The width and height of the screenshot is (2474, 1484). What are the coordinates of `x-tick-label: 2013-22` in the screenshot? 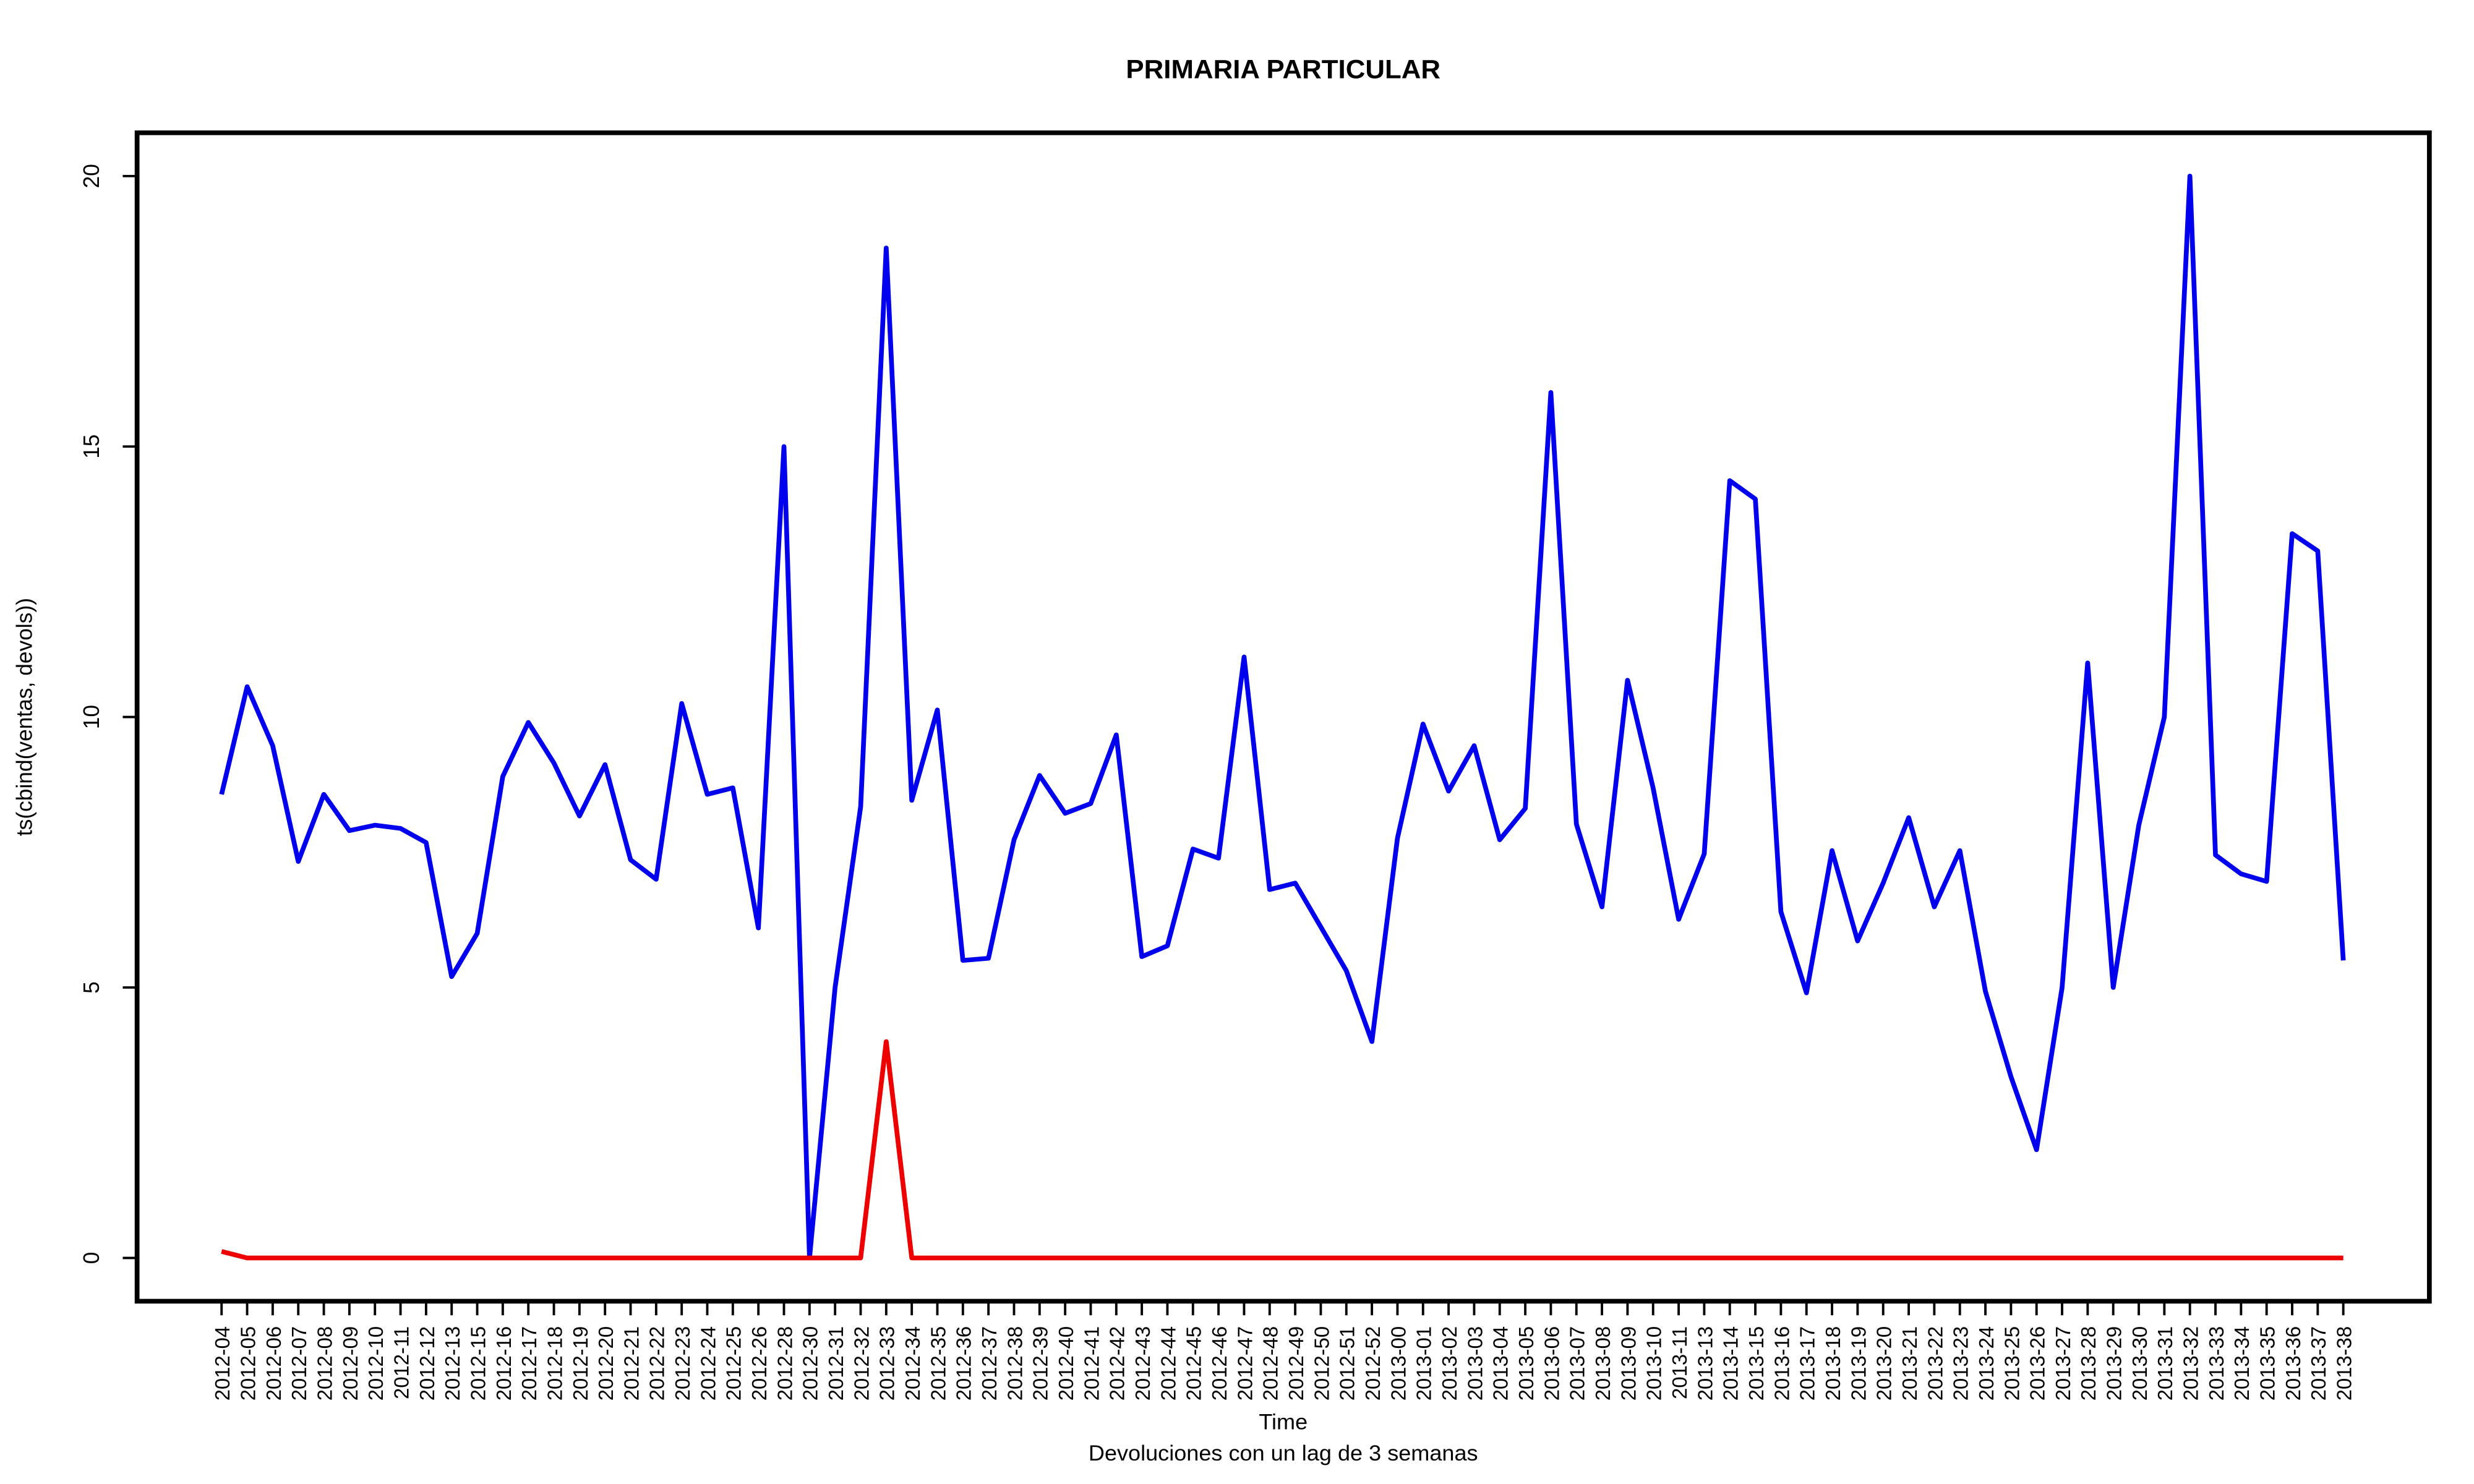 It's located at (1936, 1363).